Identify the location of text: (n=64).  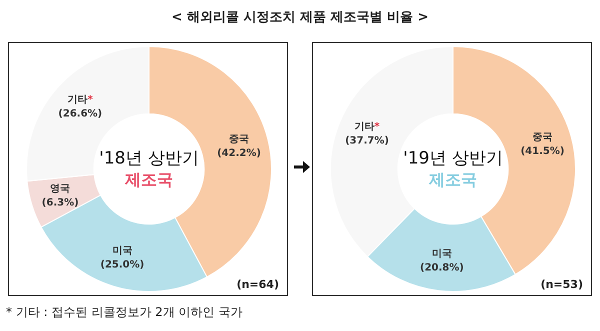
(257, 284).